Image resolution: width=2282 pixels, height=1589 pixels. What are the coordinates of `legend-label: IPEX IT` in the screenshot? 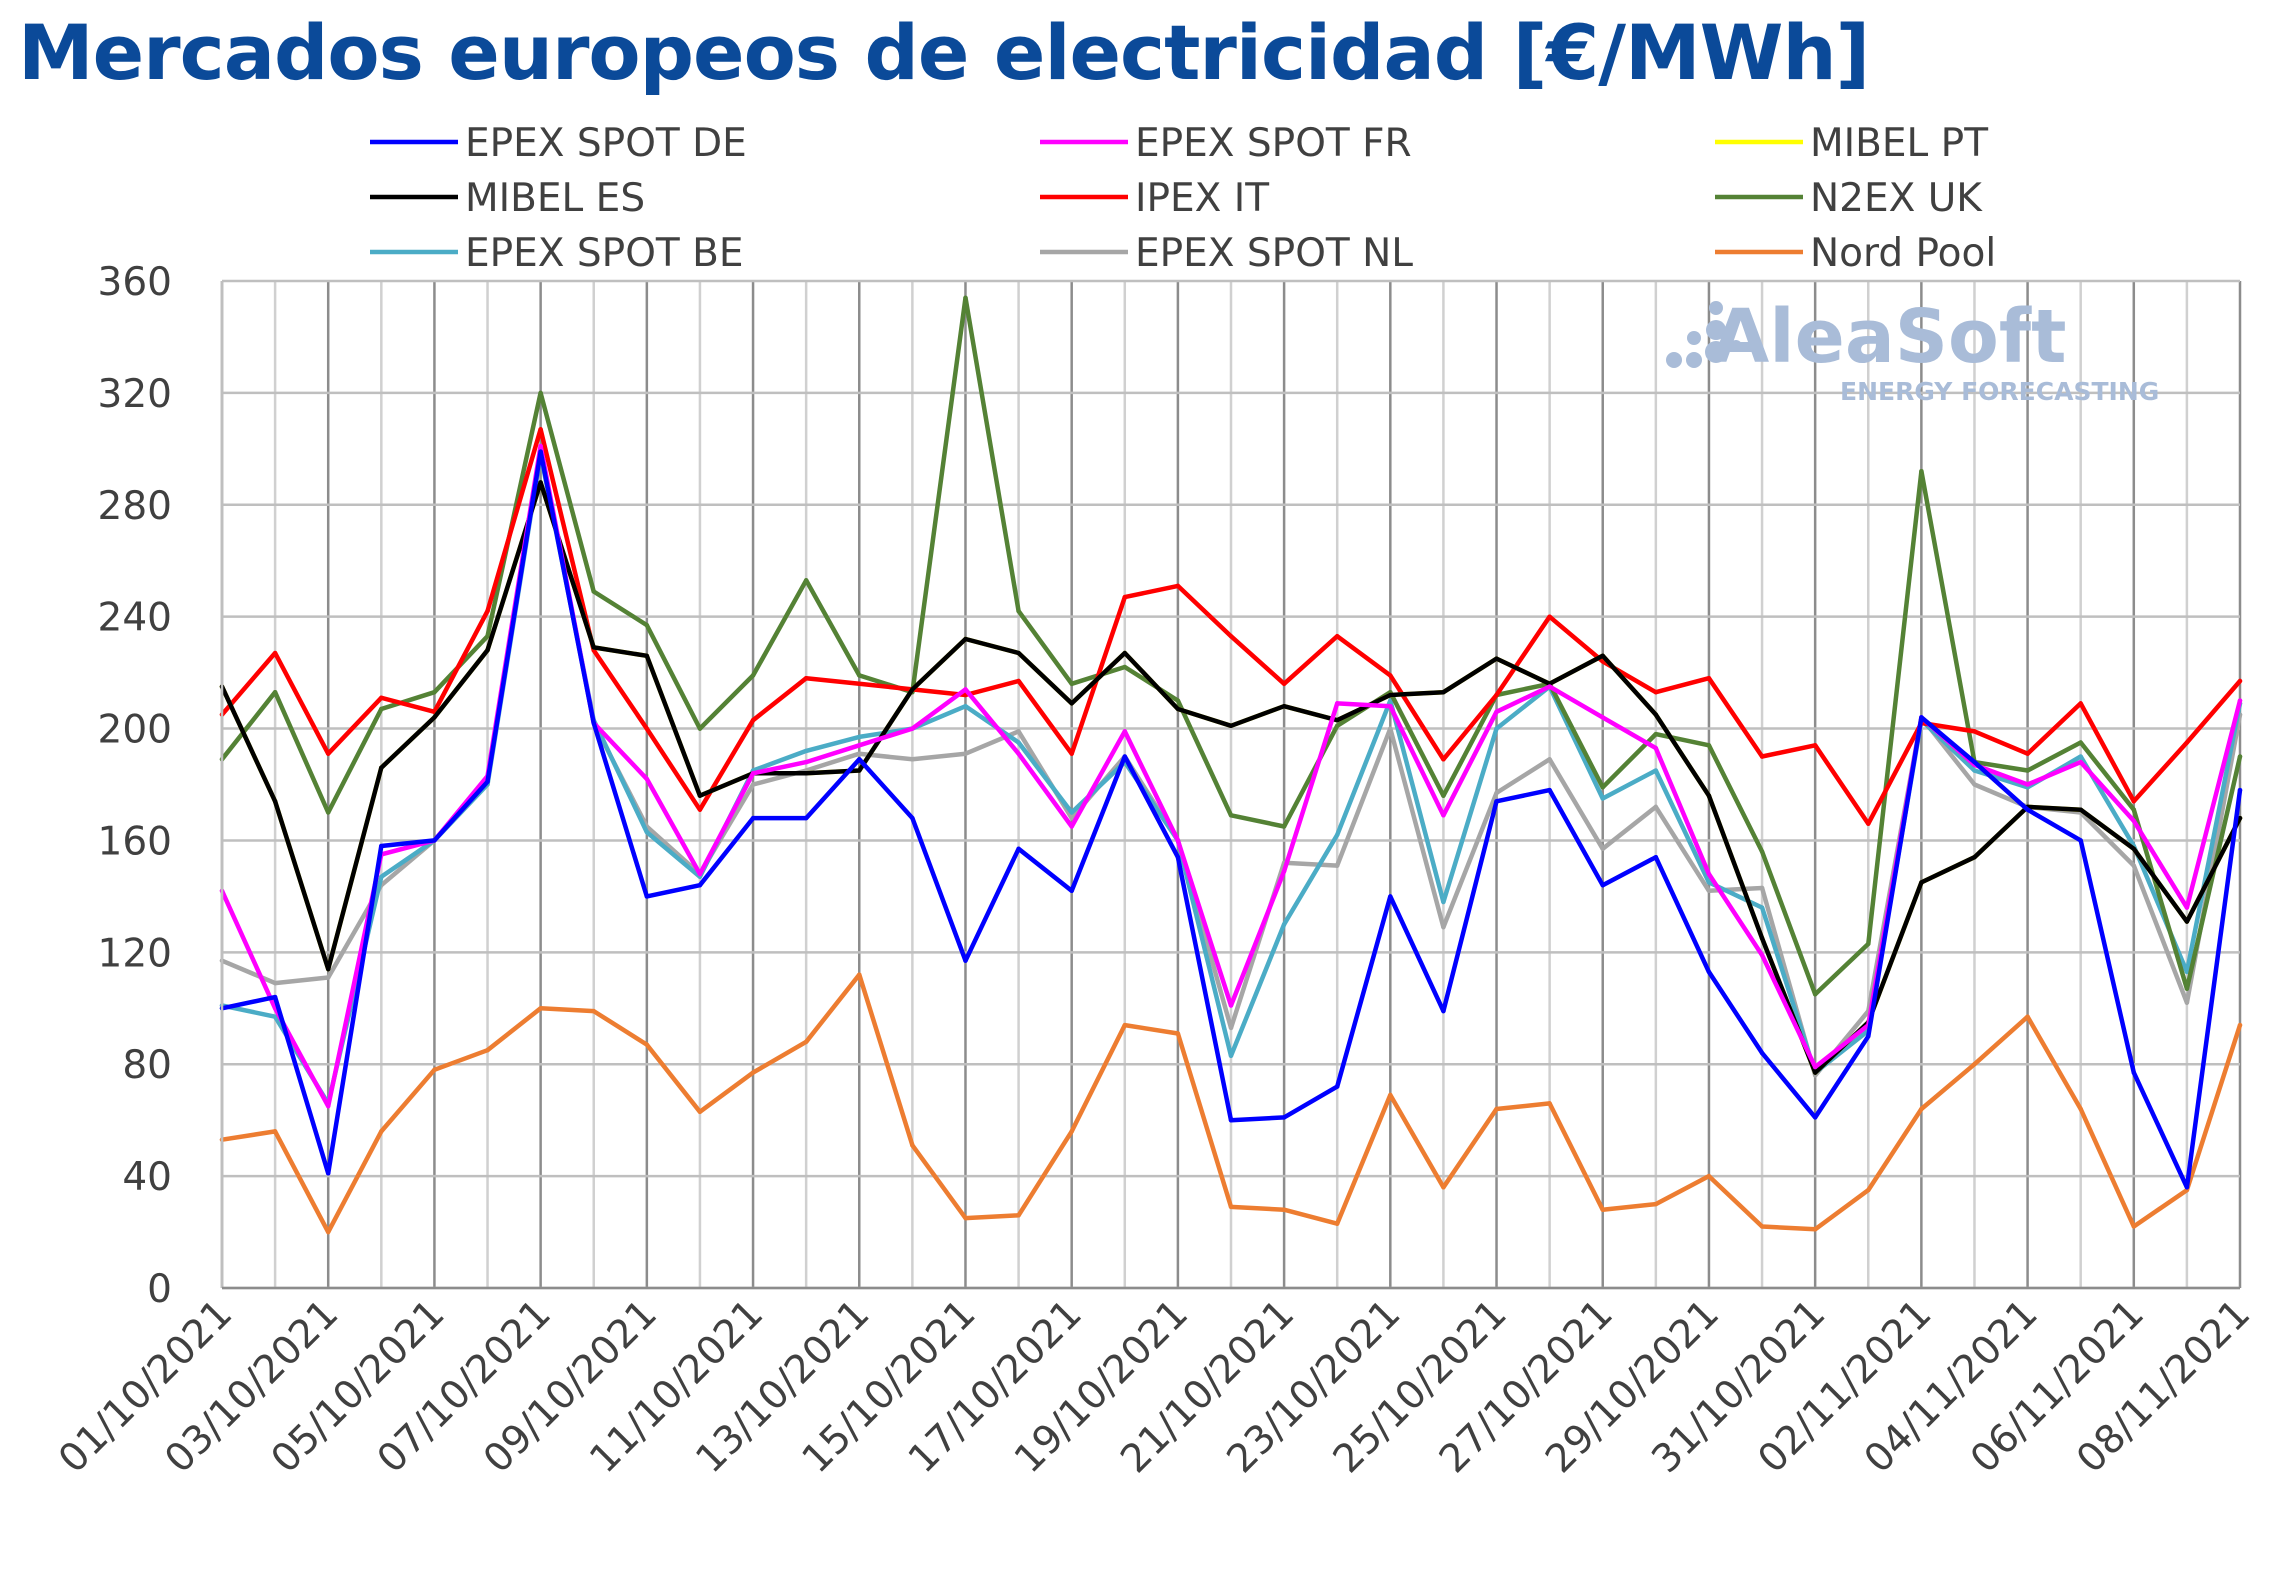 It's located at (1202, 198).